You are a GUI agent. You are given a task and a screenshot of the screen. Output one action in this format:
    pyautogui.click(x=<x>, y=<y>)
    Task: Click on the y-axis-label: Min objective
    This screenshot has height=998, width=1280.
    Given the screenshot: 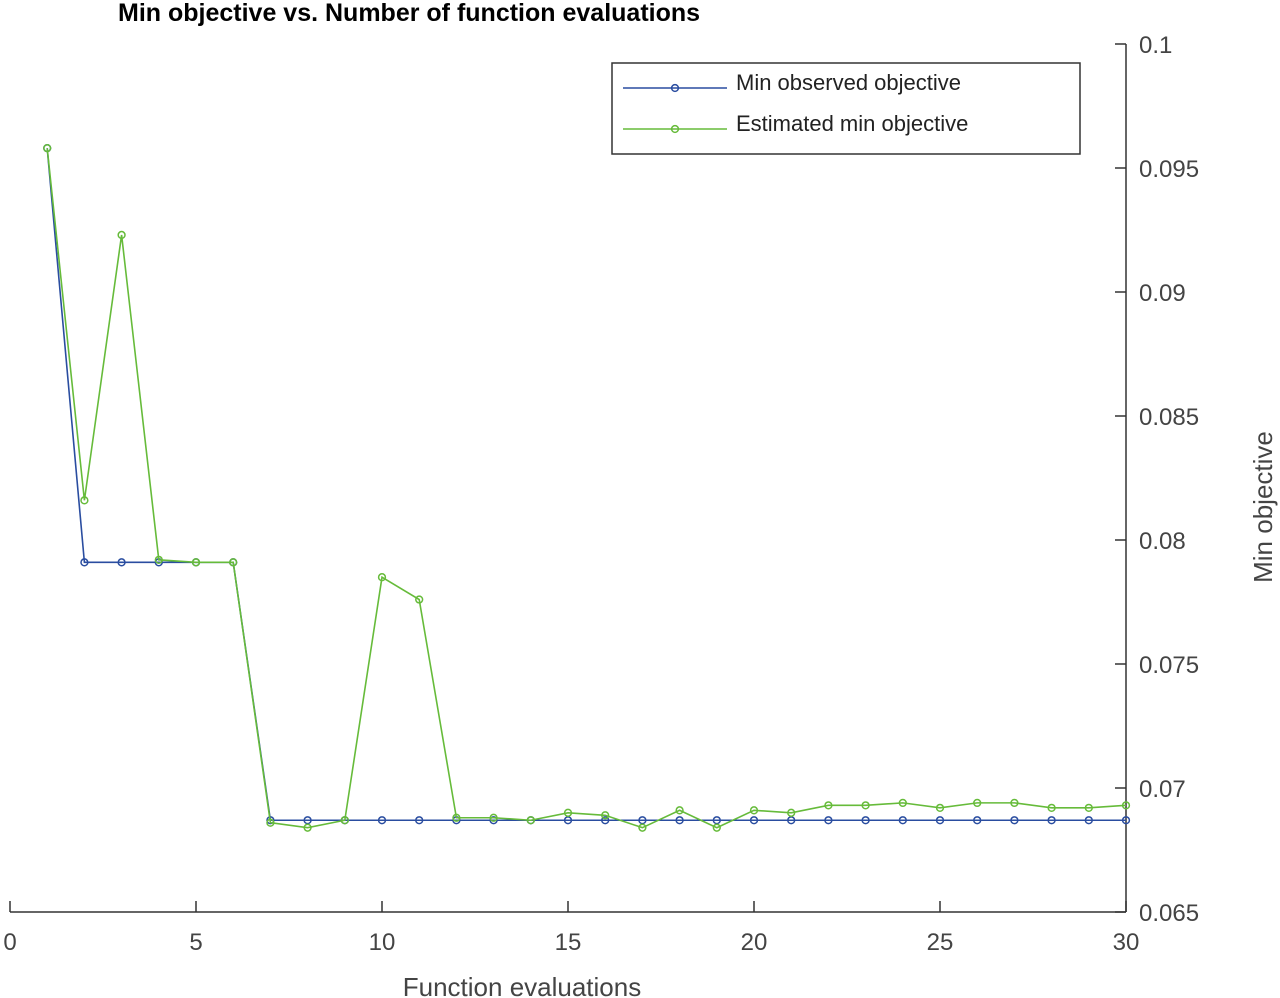 What is the action you would take?
    pyautogui.click(x=1263, y=507)
    